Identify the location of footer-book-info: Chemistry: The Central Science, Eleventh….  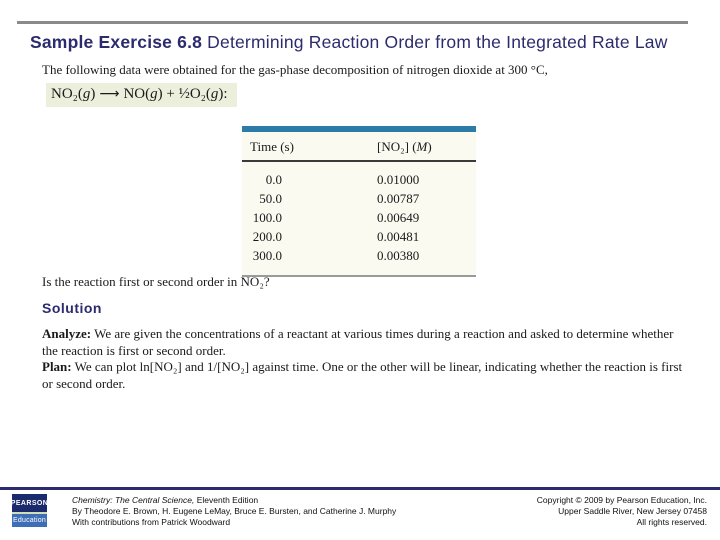
(234, 511).